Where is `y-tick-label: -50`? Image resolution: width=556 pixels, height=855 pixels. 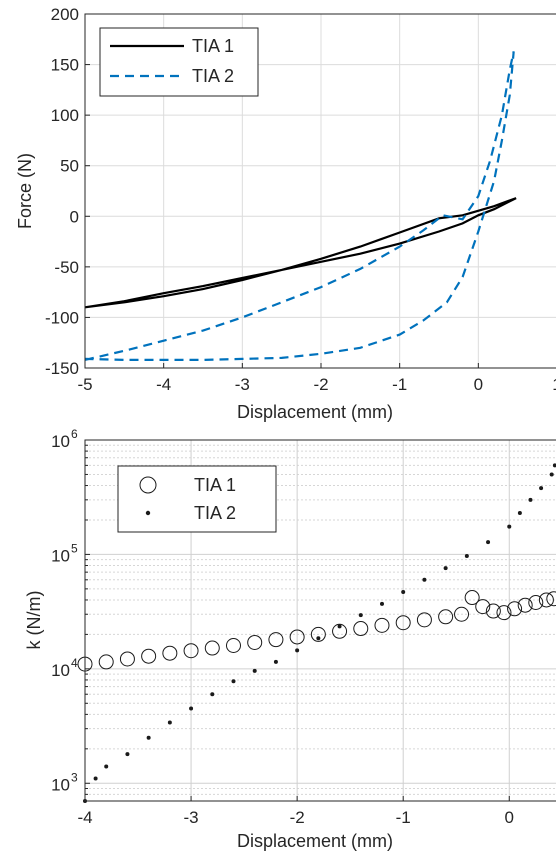 y-tick-label: -50 is located at coordinates (66, 267).